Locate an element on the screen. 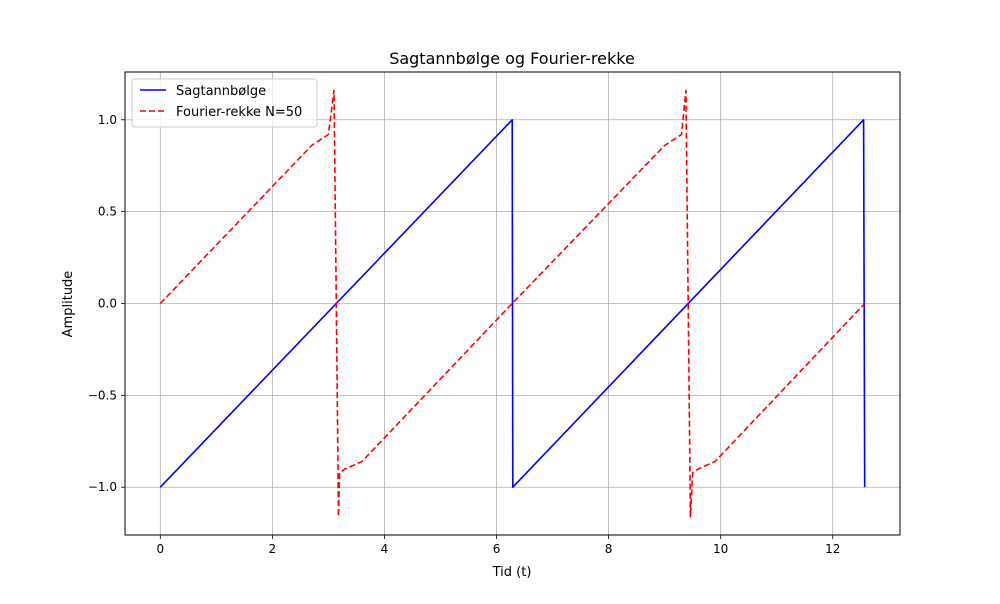 This screenshot has width=1000, height=604. x-axis-label: Tid (t) is located at coordinates (512, 572).